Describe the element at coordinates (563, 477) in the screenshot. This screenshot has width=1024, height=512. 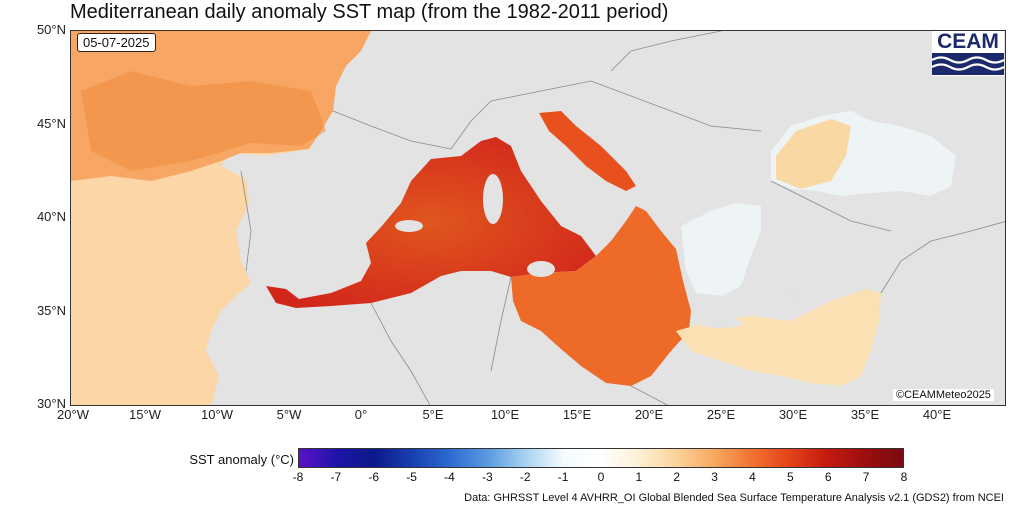
I see `colorbar-tick-label: -1` at that location.